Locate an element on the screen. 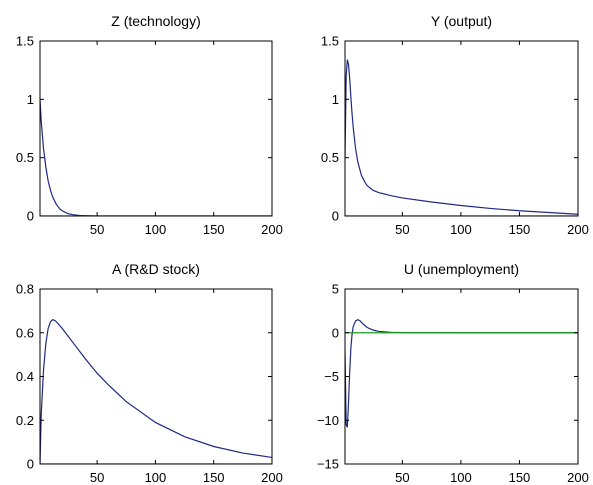 This screenshot has height=485, width=593. y-tick-label: −10 is located at coordinates (328, 420).